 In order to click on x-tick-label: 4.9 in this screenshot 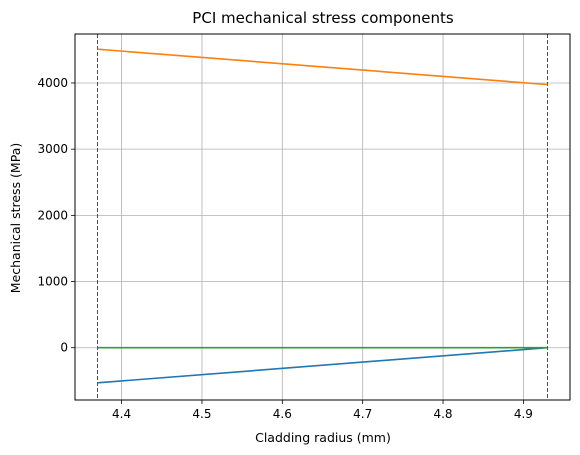, I will do `click(523, 414)`.